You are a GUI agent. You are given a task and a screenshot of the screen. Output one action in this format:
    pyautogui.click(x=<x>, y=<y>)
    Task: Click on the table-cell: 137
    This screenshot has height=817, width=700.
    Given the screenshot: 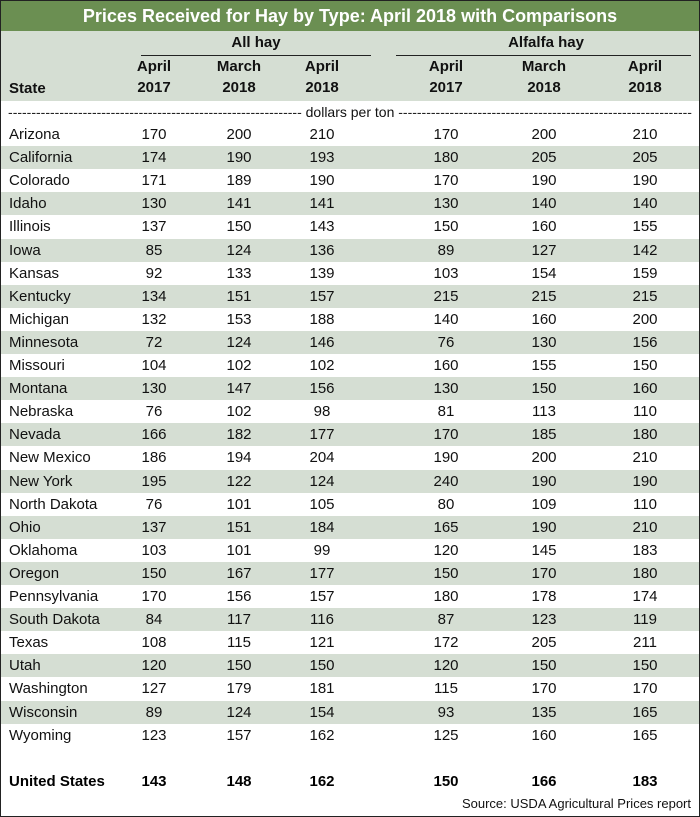 What is the action you would take?
    pyautogui.click(x=154, y=527)
    